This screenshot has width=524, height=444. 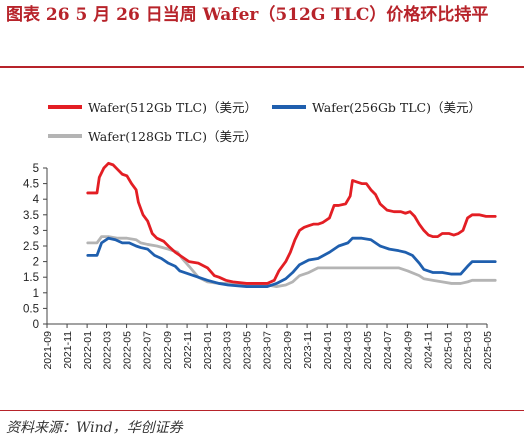 I want to click on x-tick-label: 2023-01, so click(x=208, y=350).